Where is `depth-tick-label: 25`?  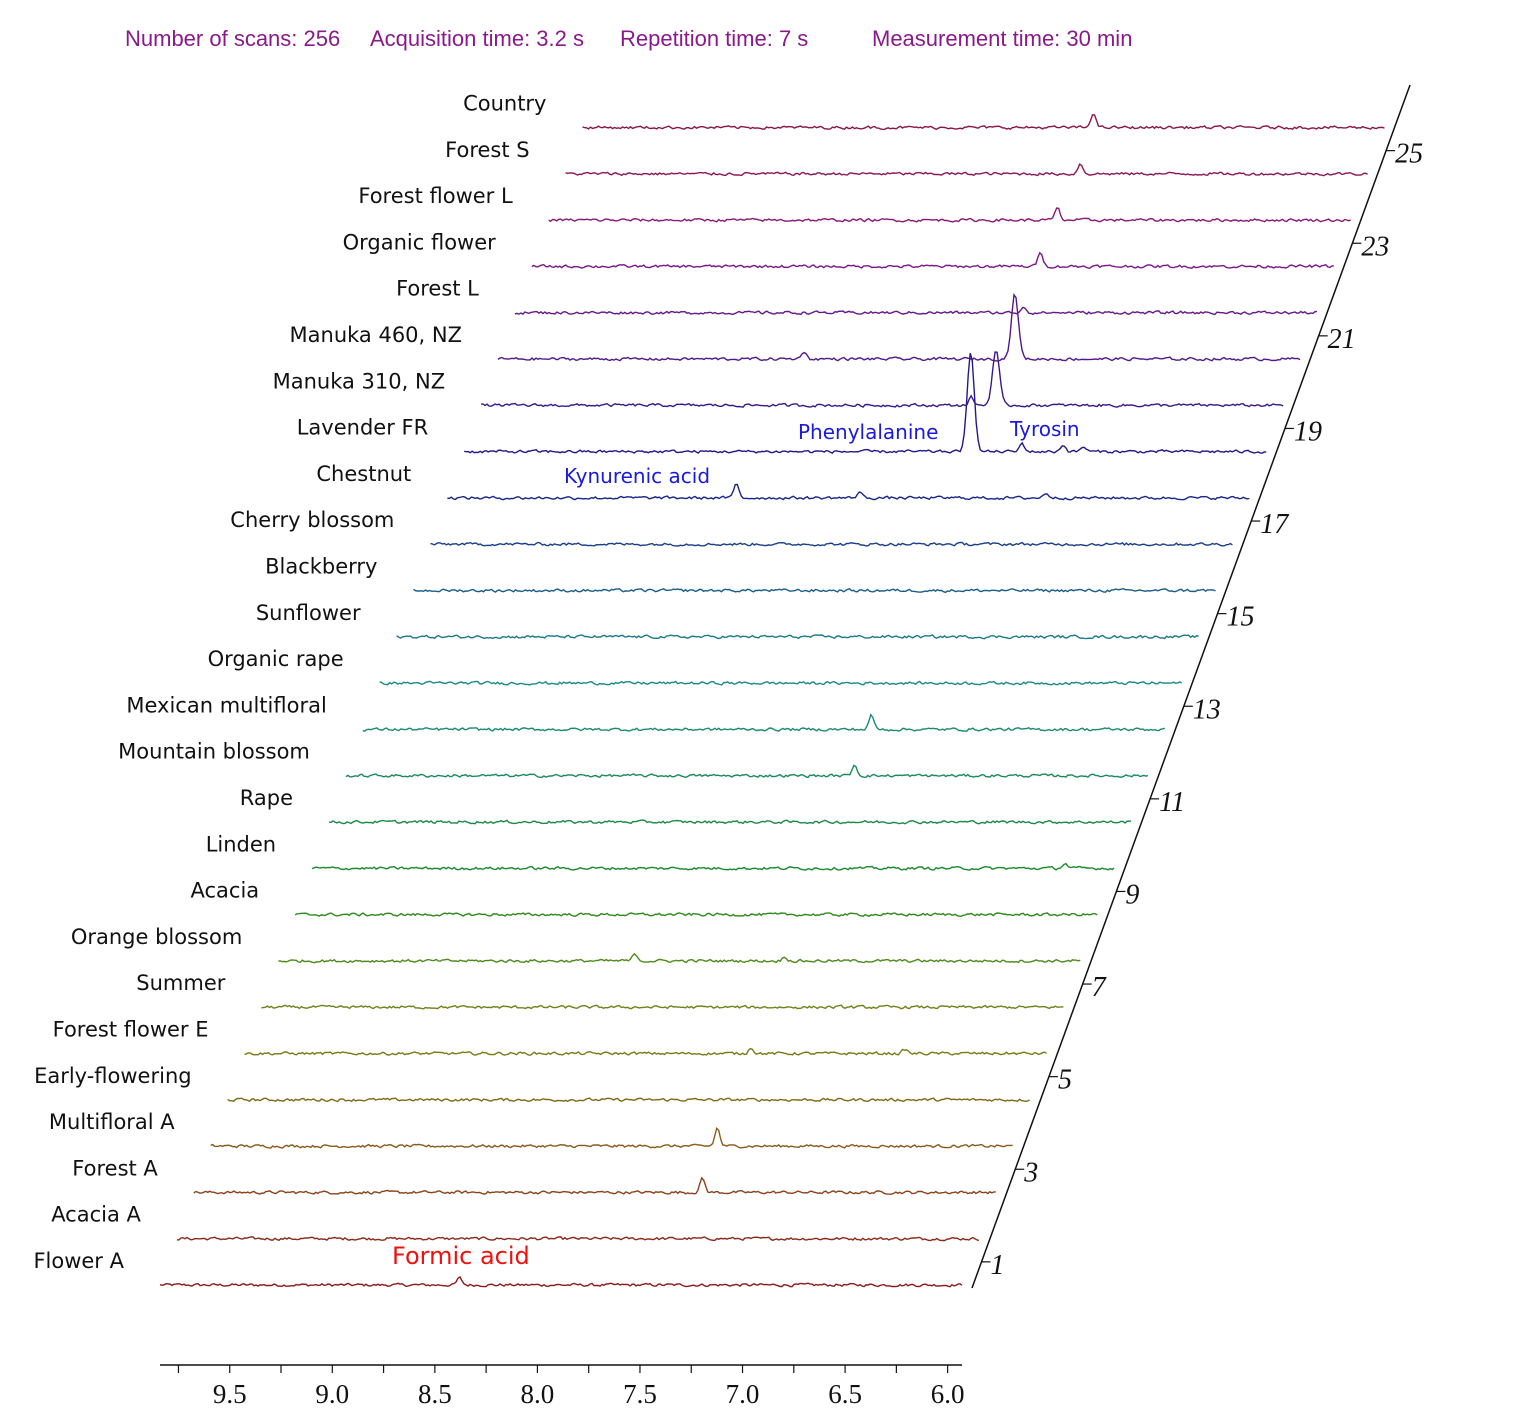
depth-tick-label: 25 is located at coordinates (1409, 154).